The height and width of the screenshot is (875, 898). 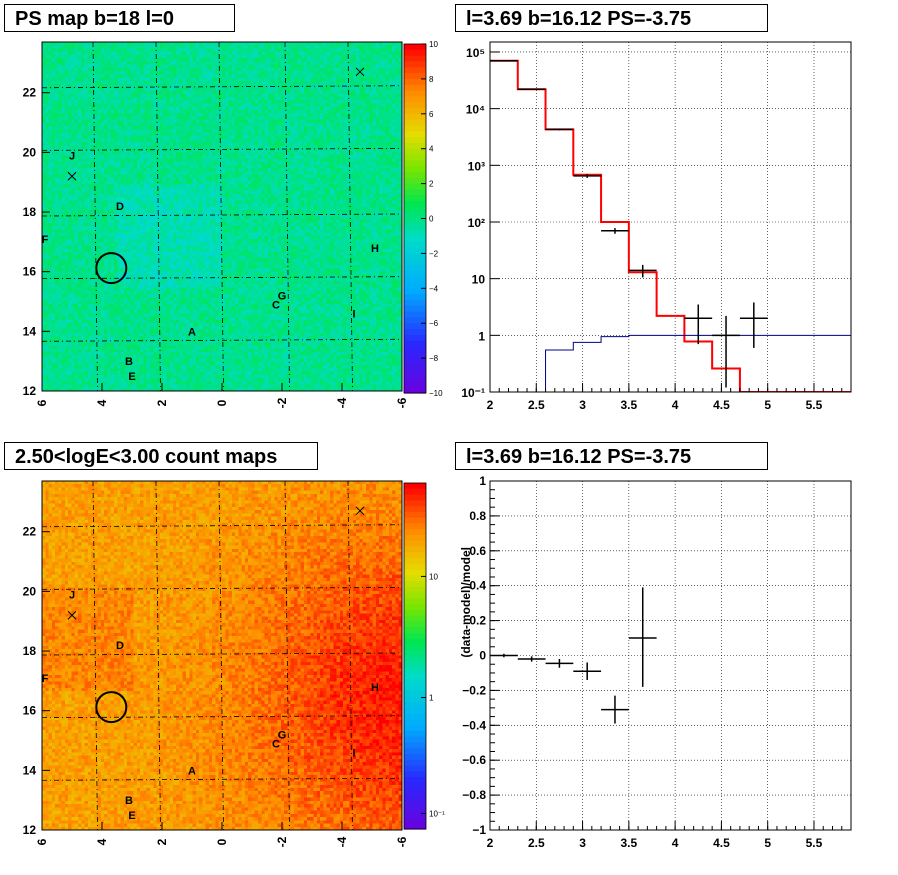 What do you see at coordinates (474, 690) in the screenshot?
I see `y-tick-label: −0.2` at bounding box center [474, 690].